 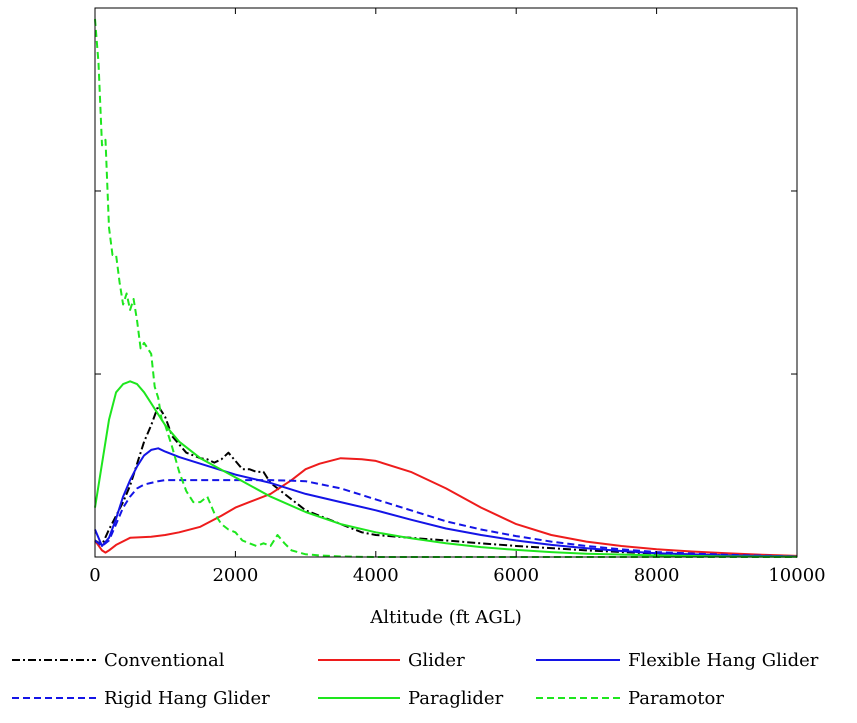 I want to click on x-tick-label: 10000, so click(x=796, y=575).